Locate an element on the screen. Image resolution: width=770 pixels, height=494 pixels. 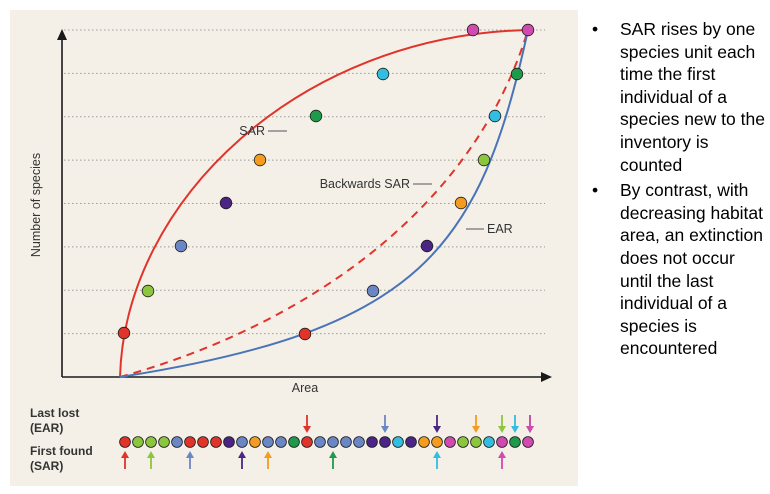
last-lost-label: Last lost is located at coordinates (54, 413).